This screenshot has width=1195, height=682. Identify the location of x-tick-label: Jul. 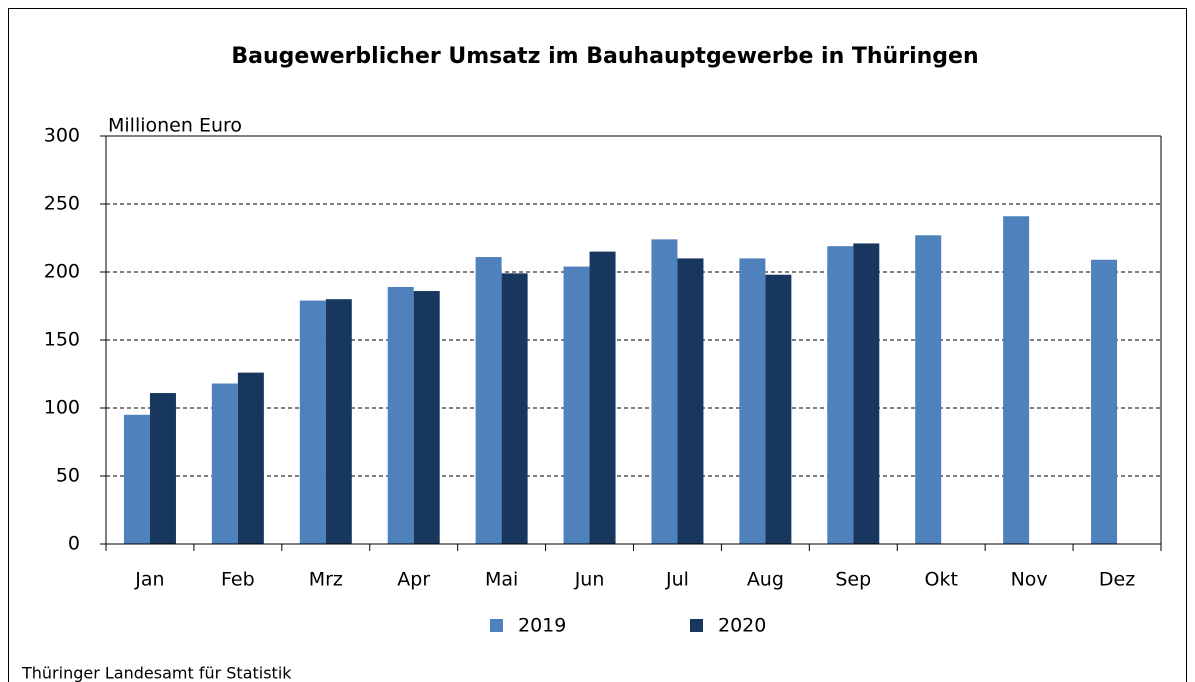
(677, 580).